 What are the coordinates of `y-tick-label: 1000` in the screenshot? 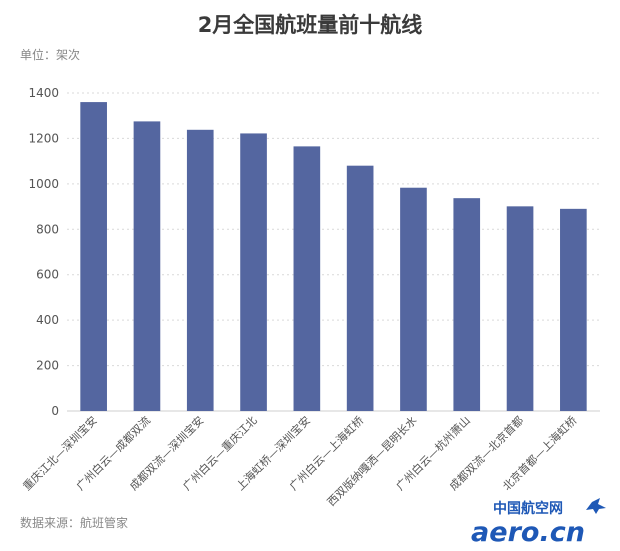 It's located at (43, 184).